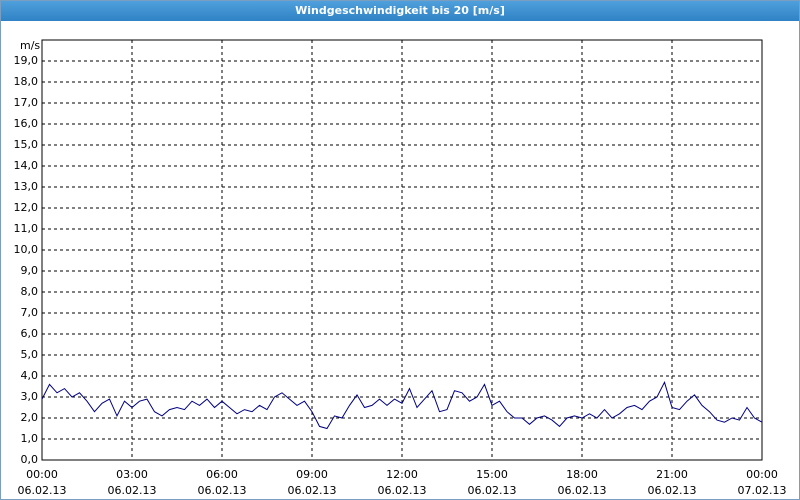  I want to click on y-tick-label: 18,0, so click(26, 81).